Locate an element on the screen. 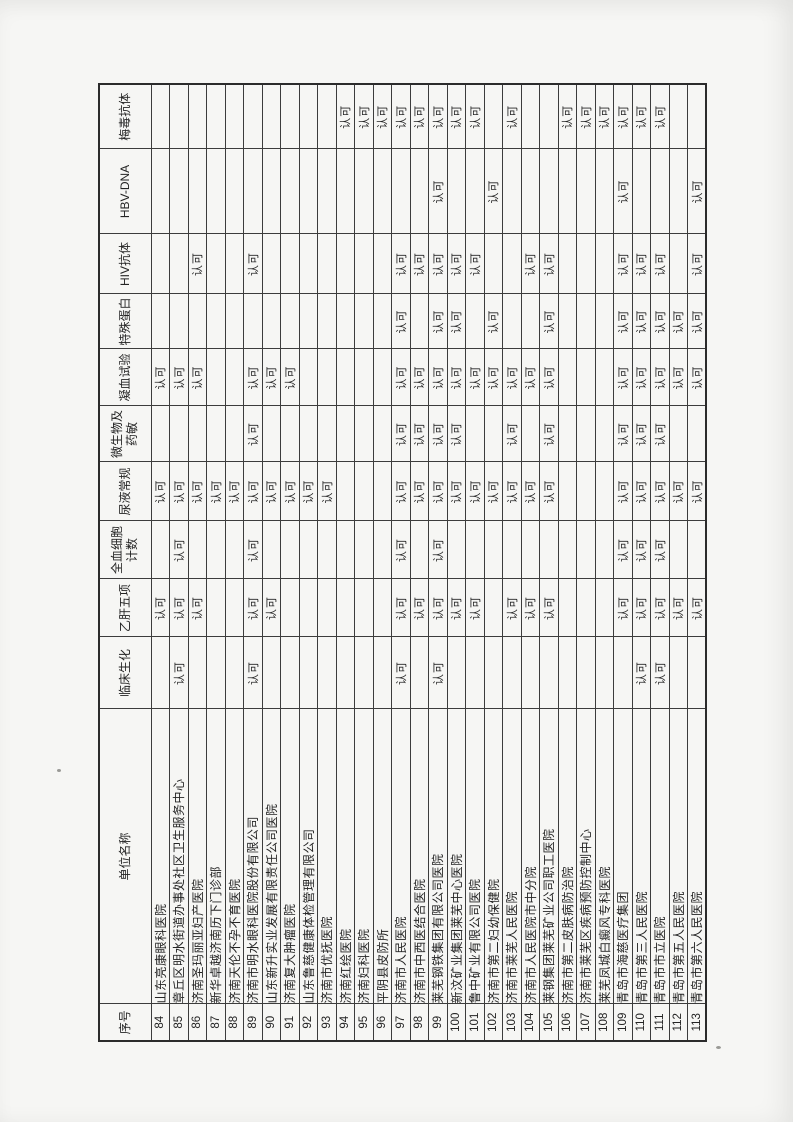 The height and width of the screenshot is (1122, 793). table-row: 110 青岛市第三人民医院 认可 认可 认可 认可 认可 认可 认可 认可 认可 is located at coordinates (641, 562).